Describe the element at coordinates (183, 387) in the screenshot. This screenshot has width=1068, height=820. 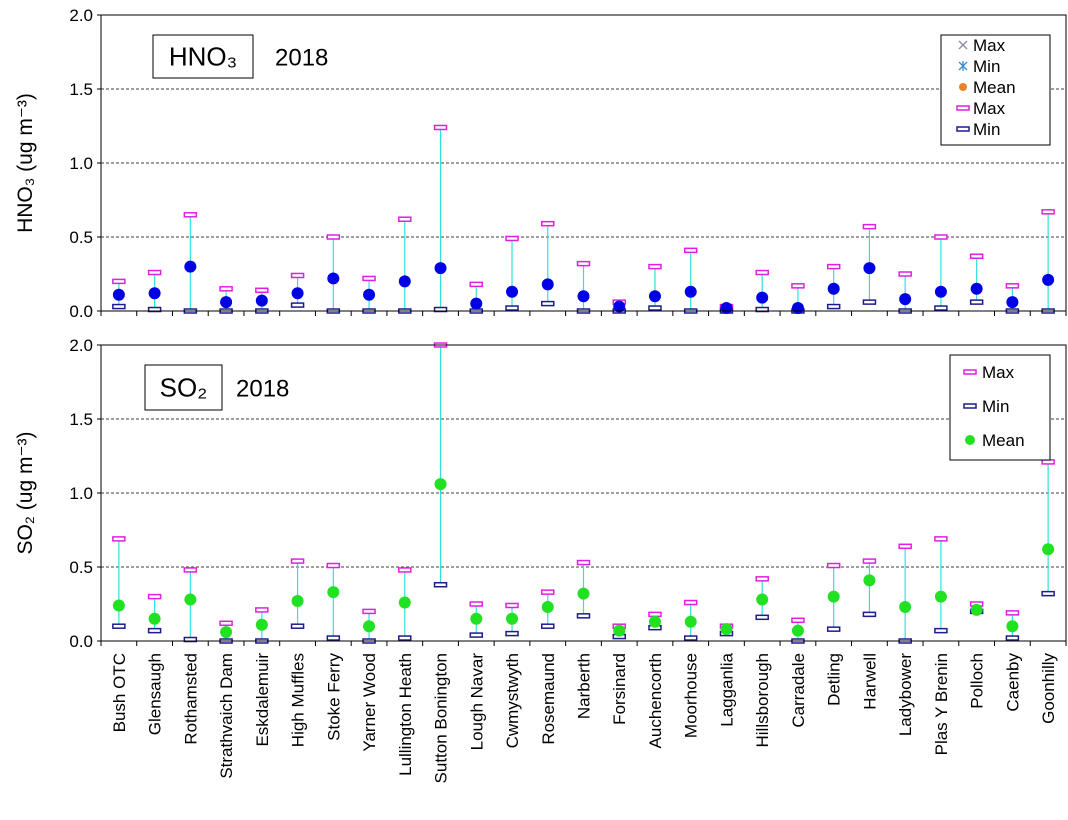
I see `title-box` at that location.